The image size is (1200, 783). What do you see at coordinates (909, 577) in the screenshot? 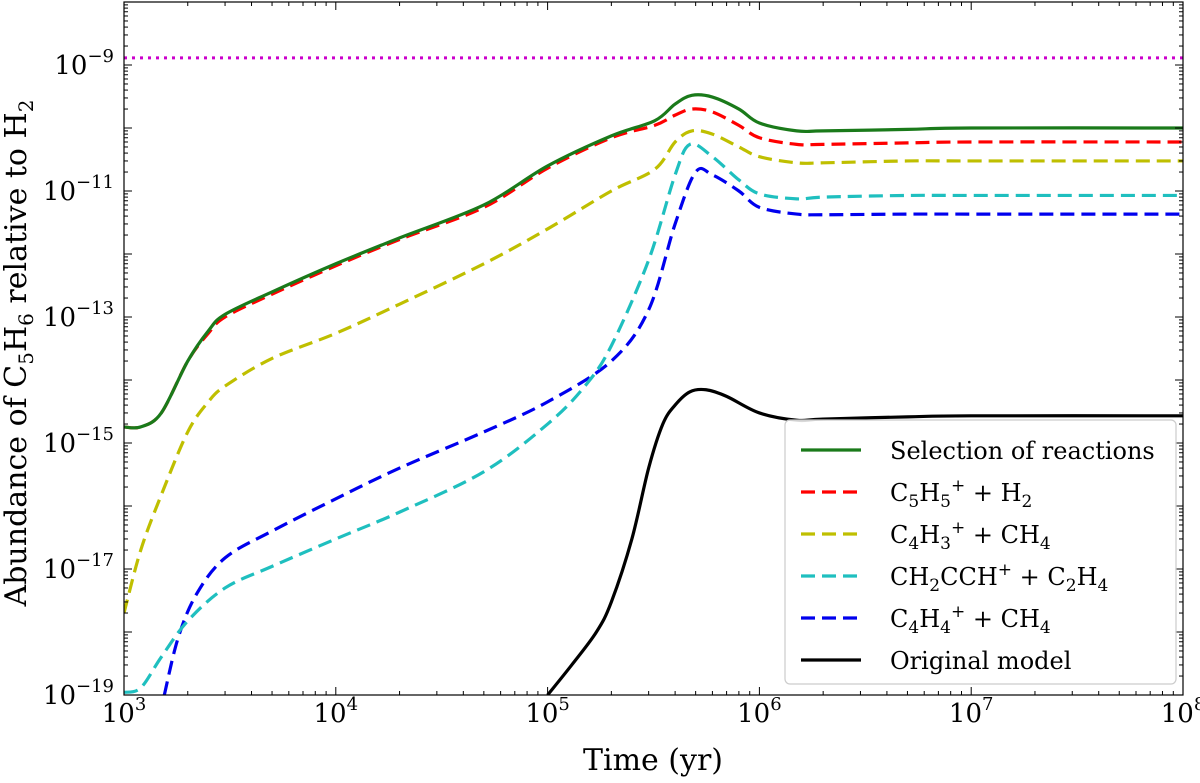
I see `legend-label-part: CH` at bounding box center [909, 577].